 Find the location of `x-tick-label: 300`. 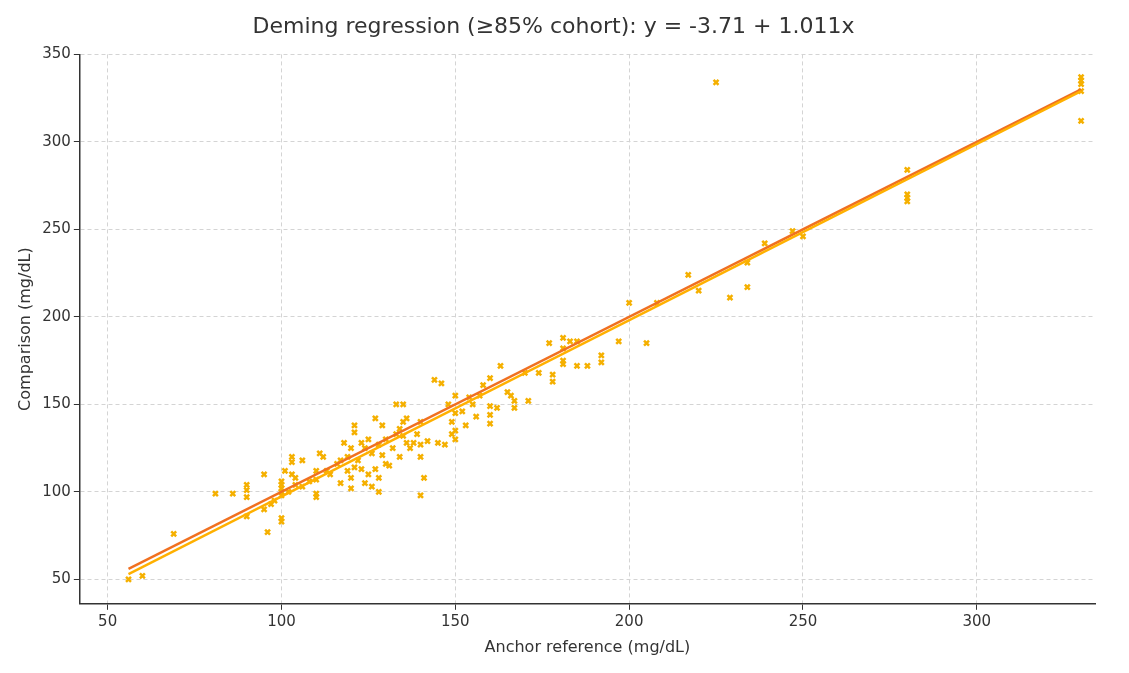

x-tick-label: 300 is located at coordinates (977, 620).